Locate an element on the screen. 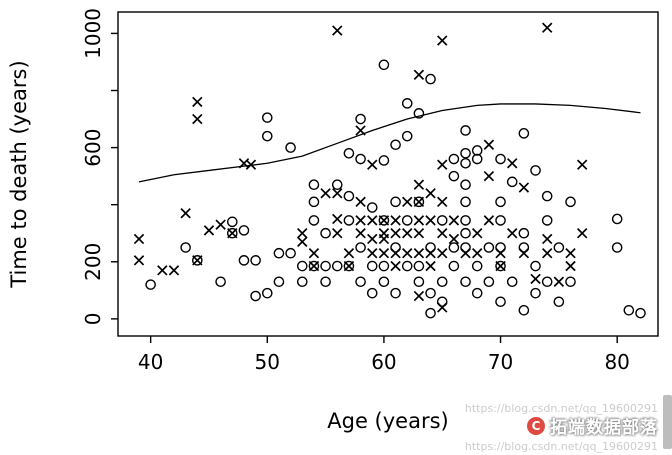 The width and height of the screenshot is (672, 455). svg-text: 80 is located at coordinates (616, 362).